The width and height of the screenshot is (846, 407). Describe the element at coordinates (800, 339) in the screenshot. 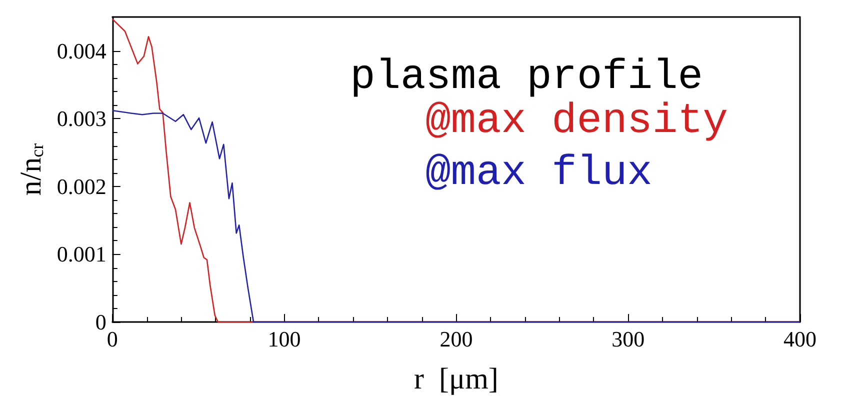

I see `x-tick-label: 400` at that location.